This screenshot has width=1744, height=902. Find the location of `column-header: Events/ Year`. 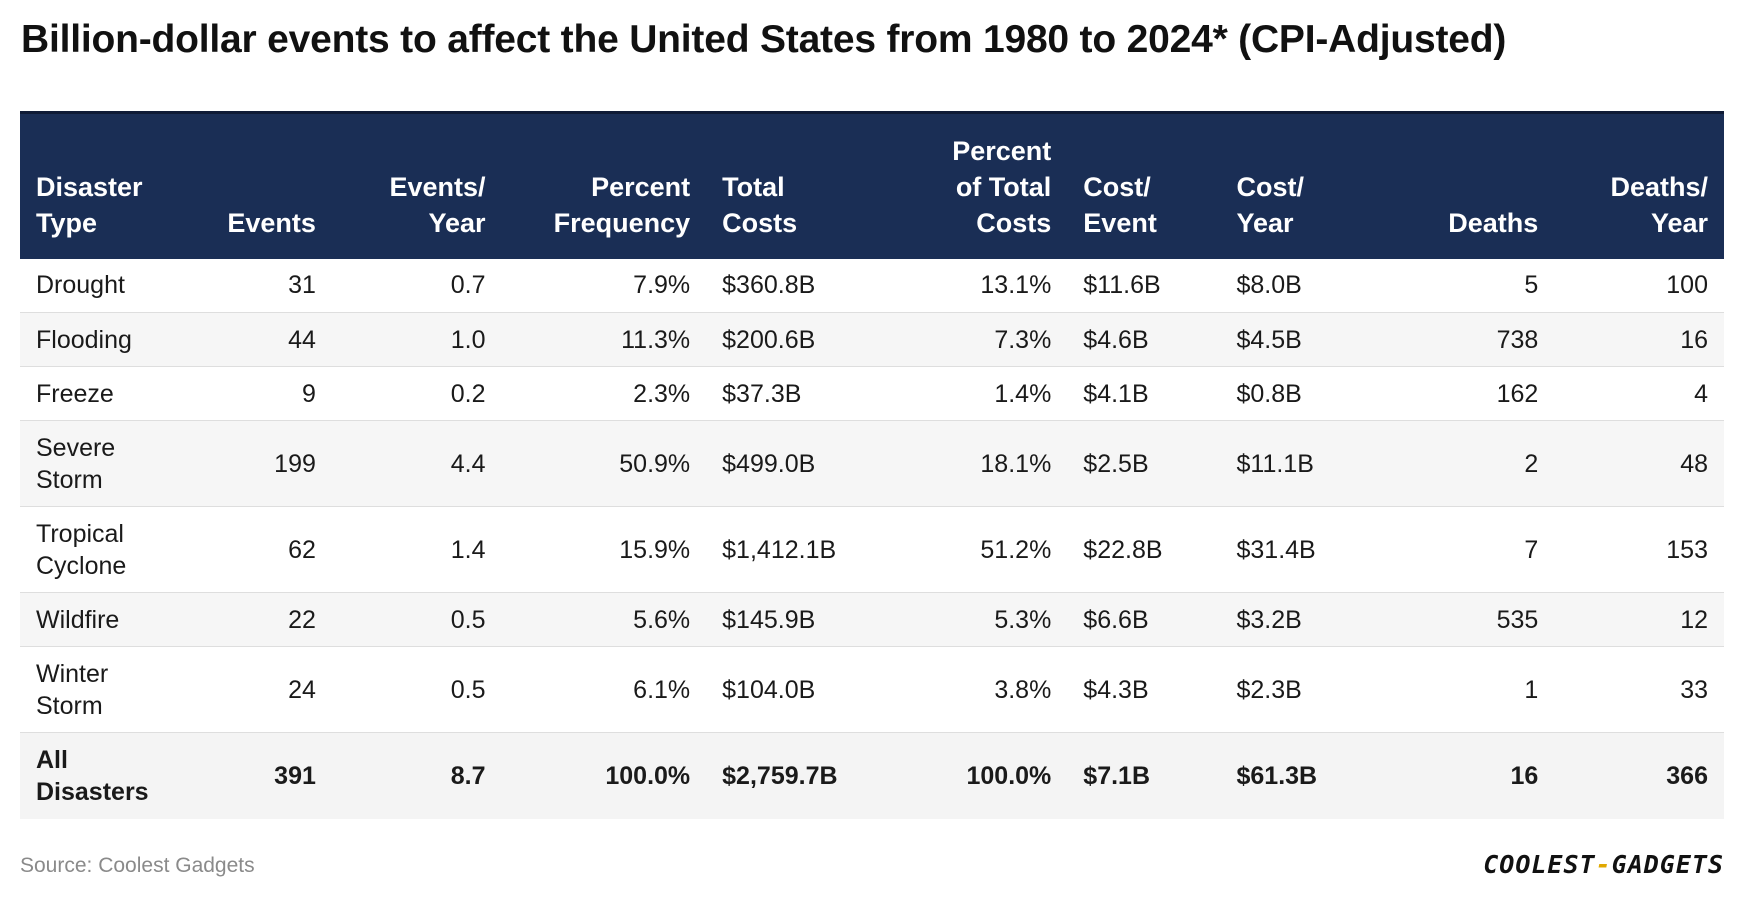

column-header: Events/ Year is located at coordinates (437, 204).